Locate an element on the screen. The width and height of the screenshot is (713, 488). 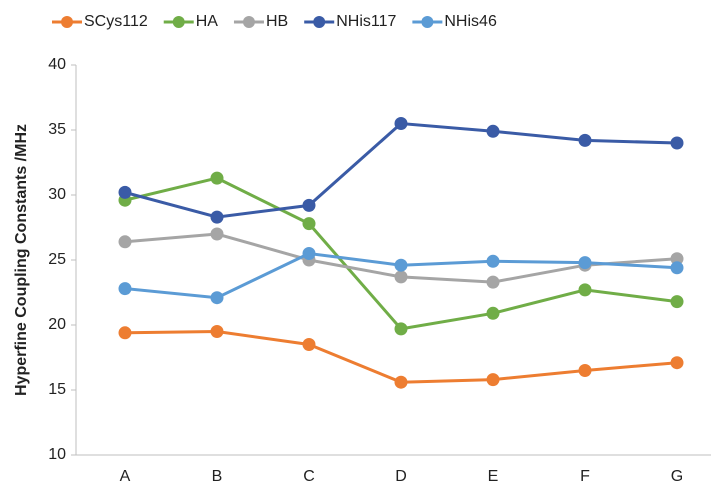
x-tick-label: D is located at coordinates (401, 476).